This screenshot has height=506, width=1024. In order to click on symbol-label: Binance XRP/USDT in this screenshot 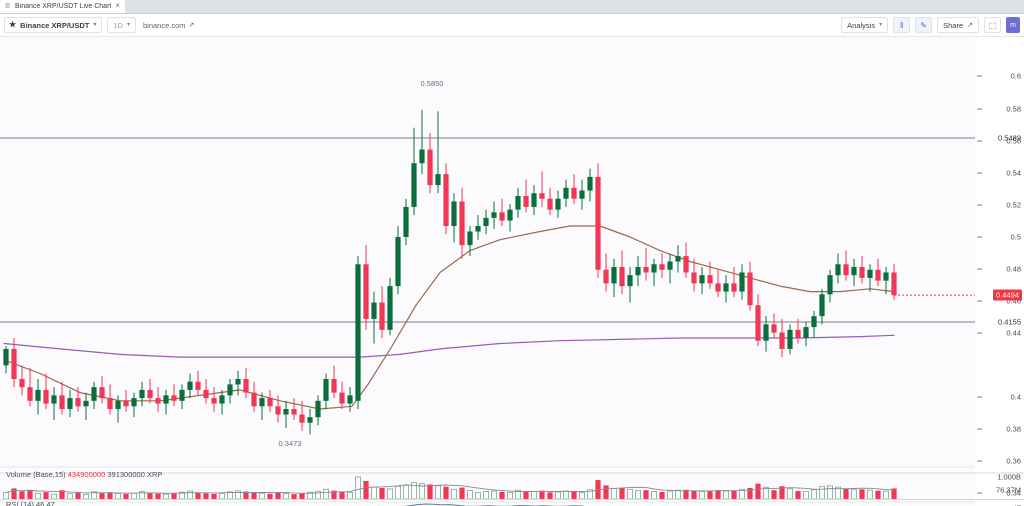, I will do `click(55, 25)`.